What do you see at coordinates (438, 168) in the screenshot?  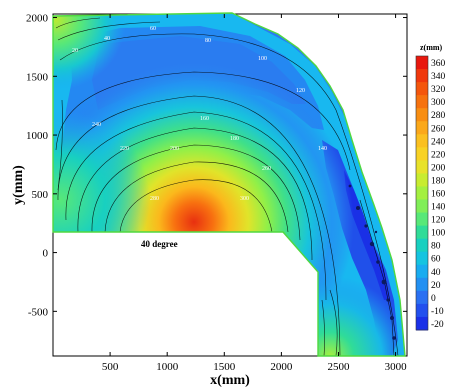 I see `colorbar-tick-label: 200` at bounding box center [438, 168].